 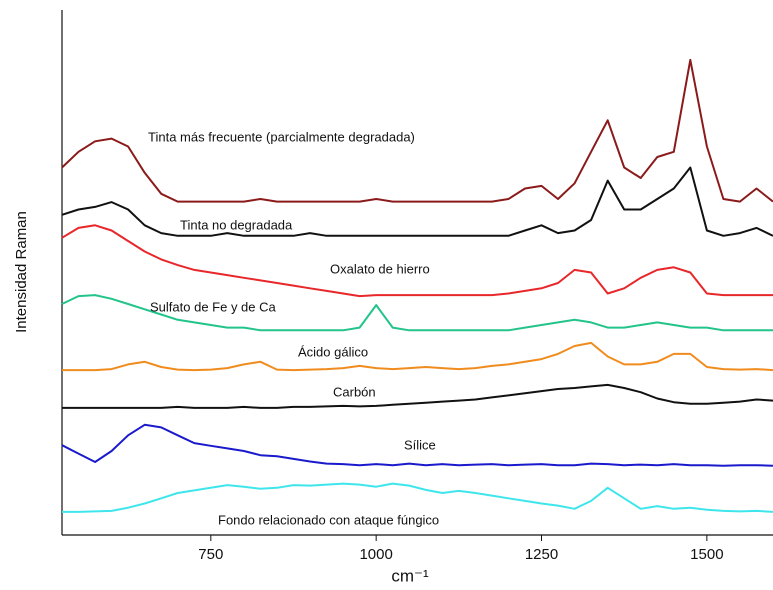 I want to click on series-label: Sulfato de Fe y de Ca, so click(x=213, y=306).